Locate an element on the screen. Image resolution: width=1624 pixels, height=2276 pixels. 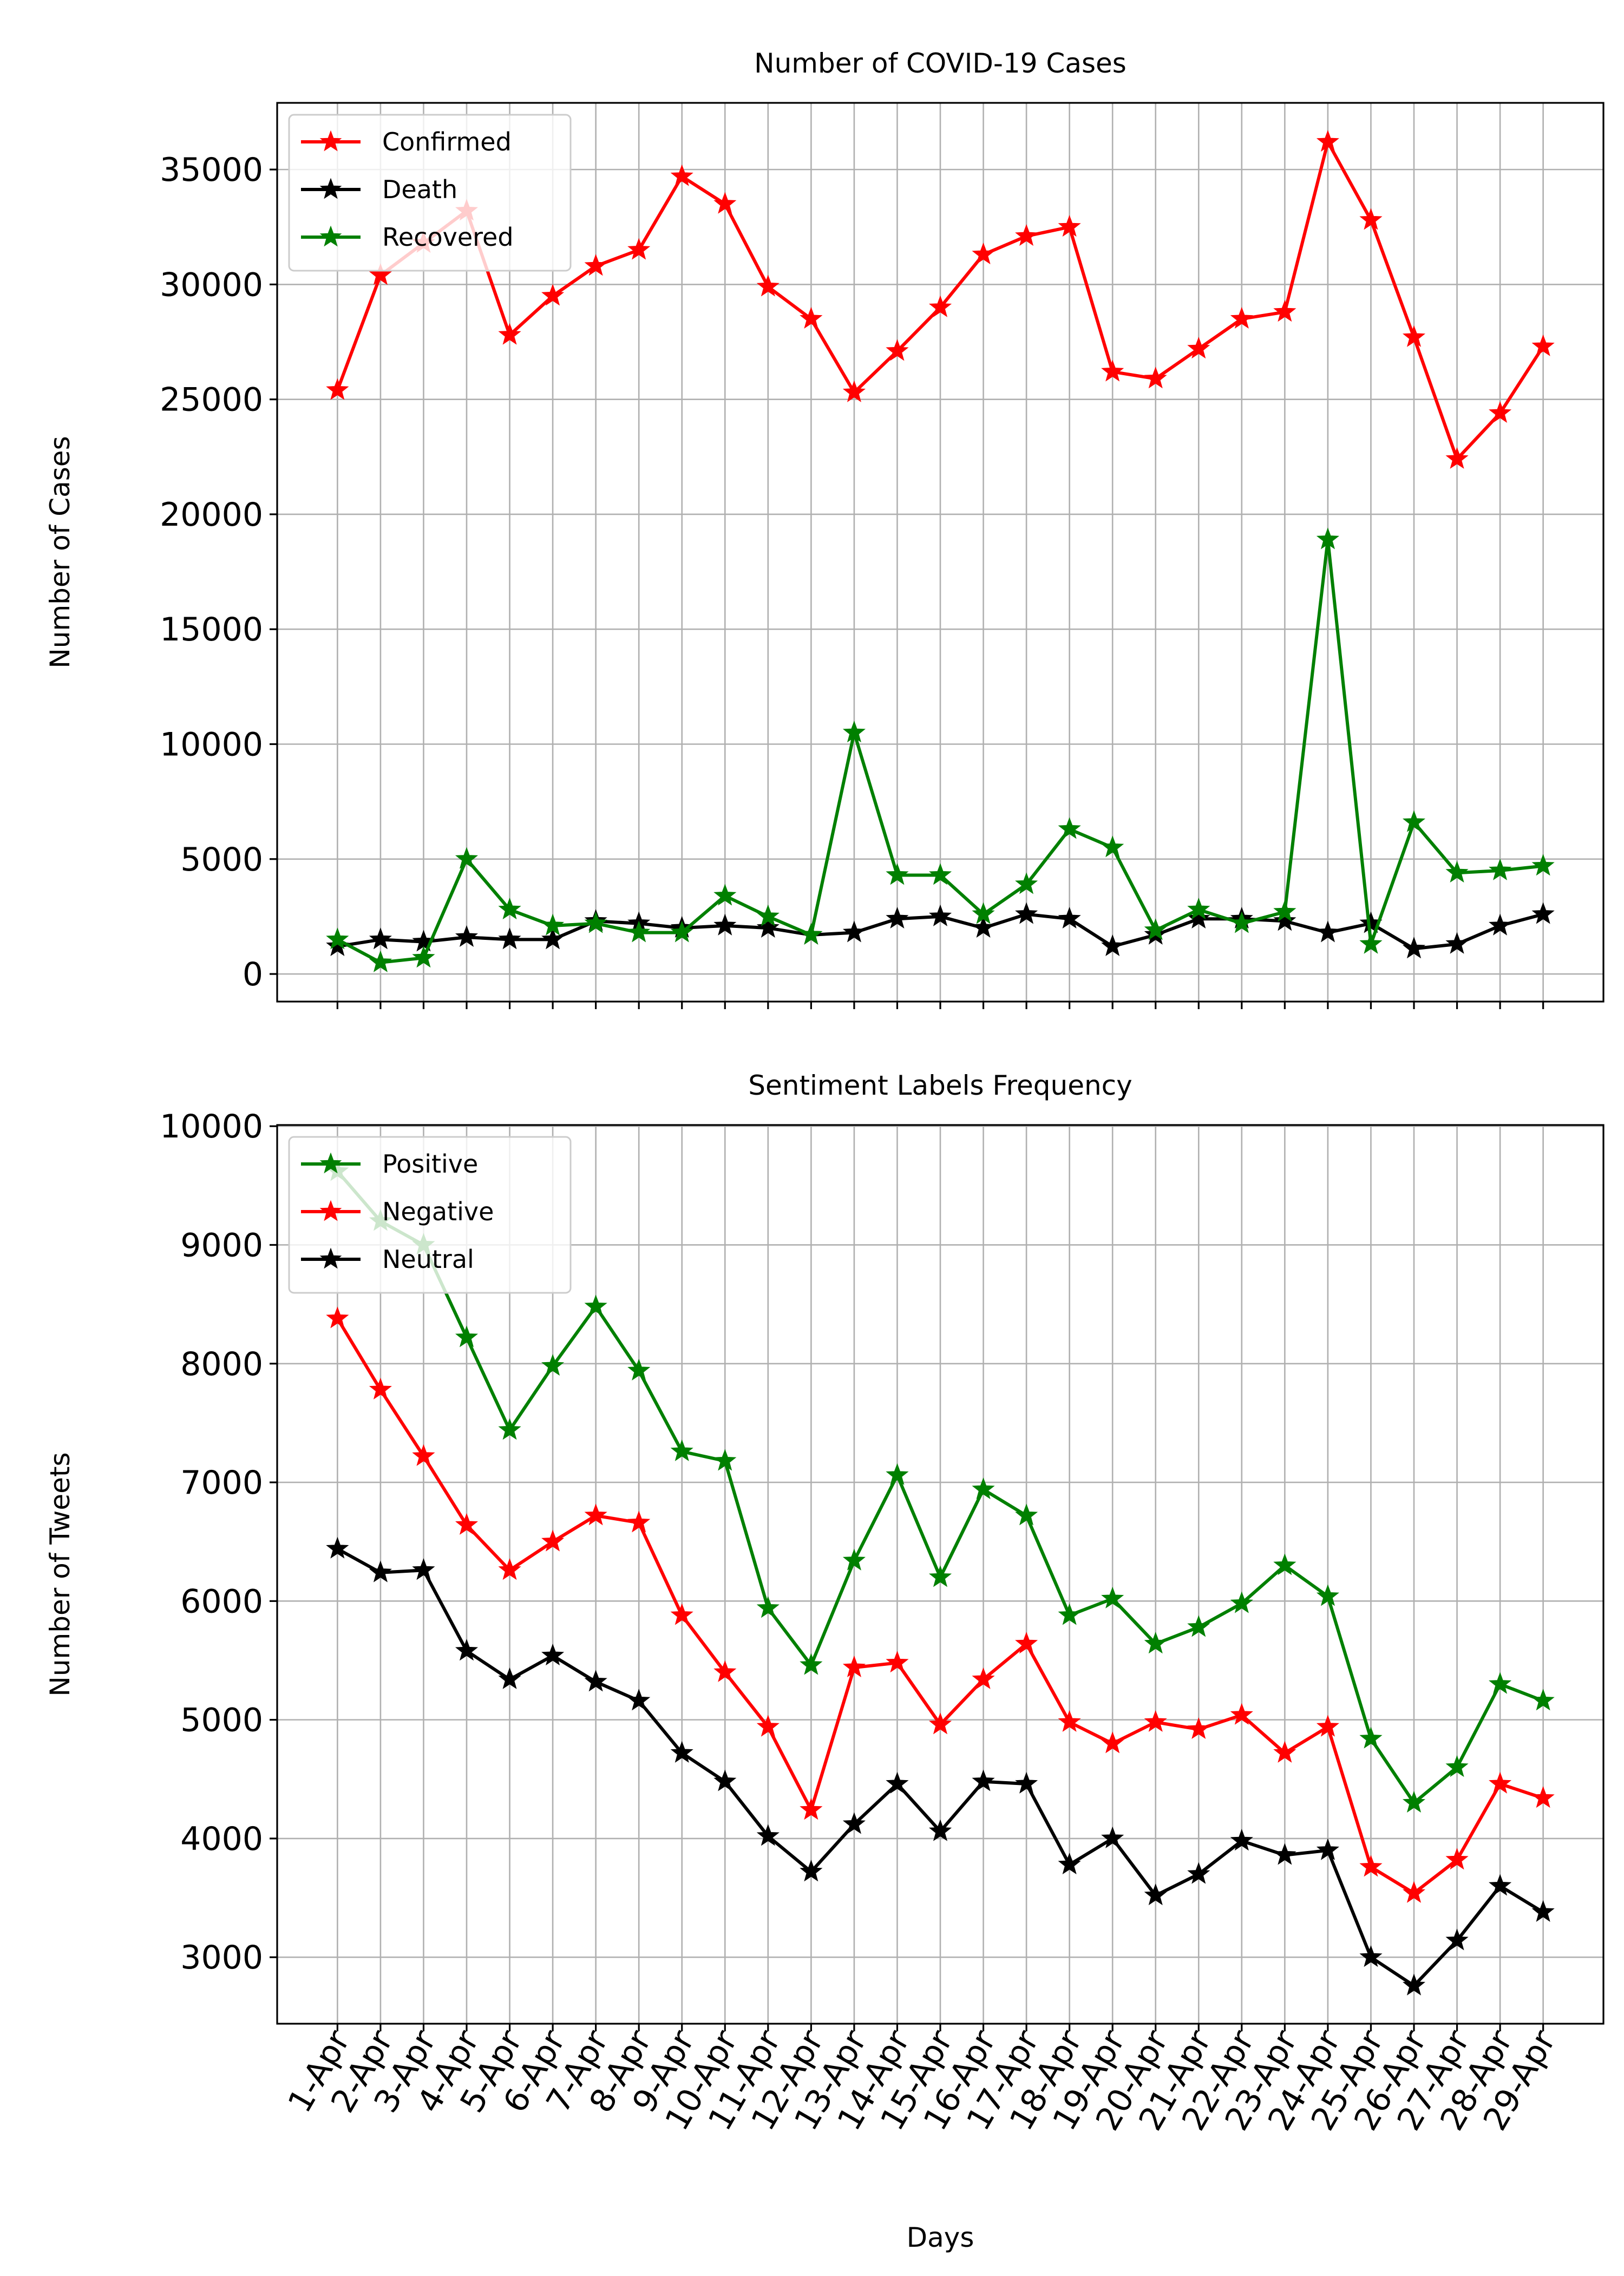
y-tick-label: 15000 is located at coordinates (211, 630).